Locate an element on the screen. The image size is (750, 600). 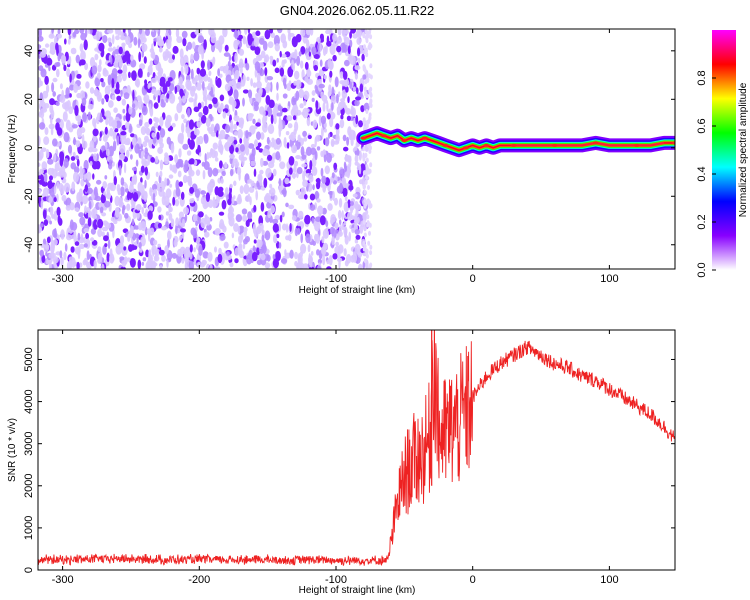
snr-xlabel: Height of straight line (km) is located at coordinates (357, 590).